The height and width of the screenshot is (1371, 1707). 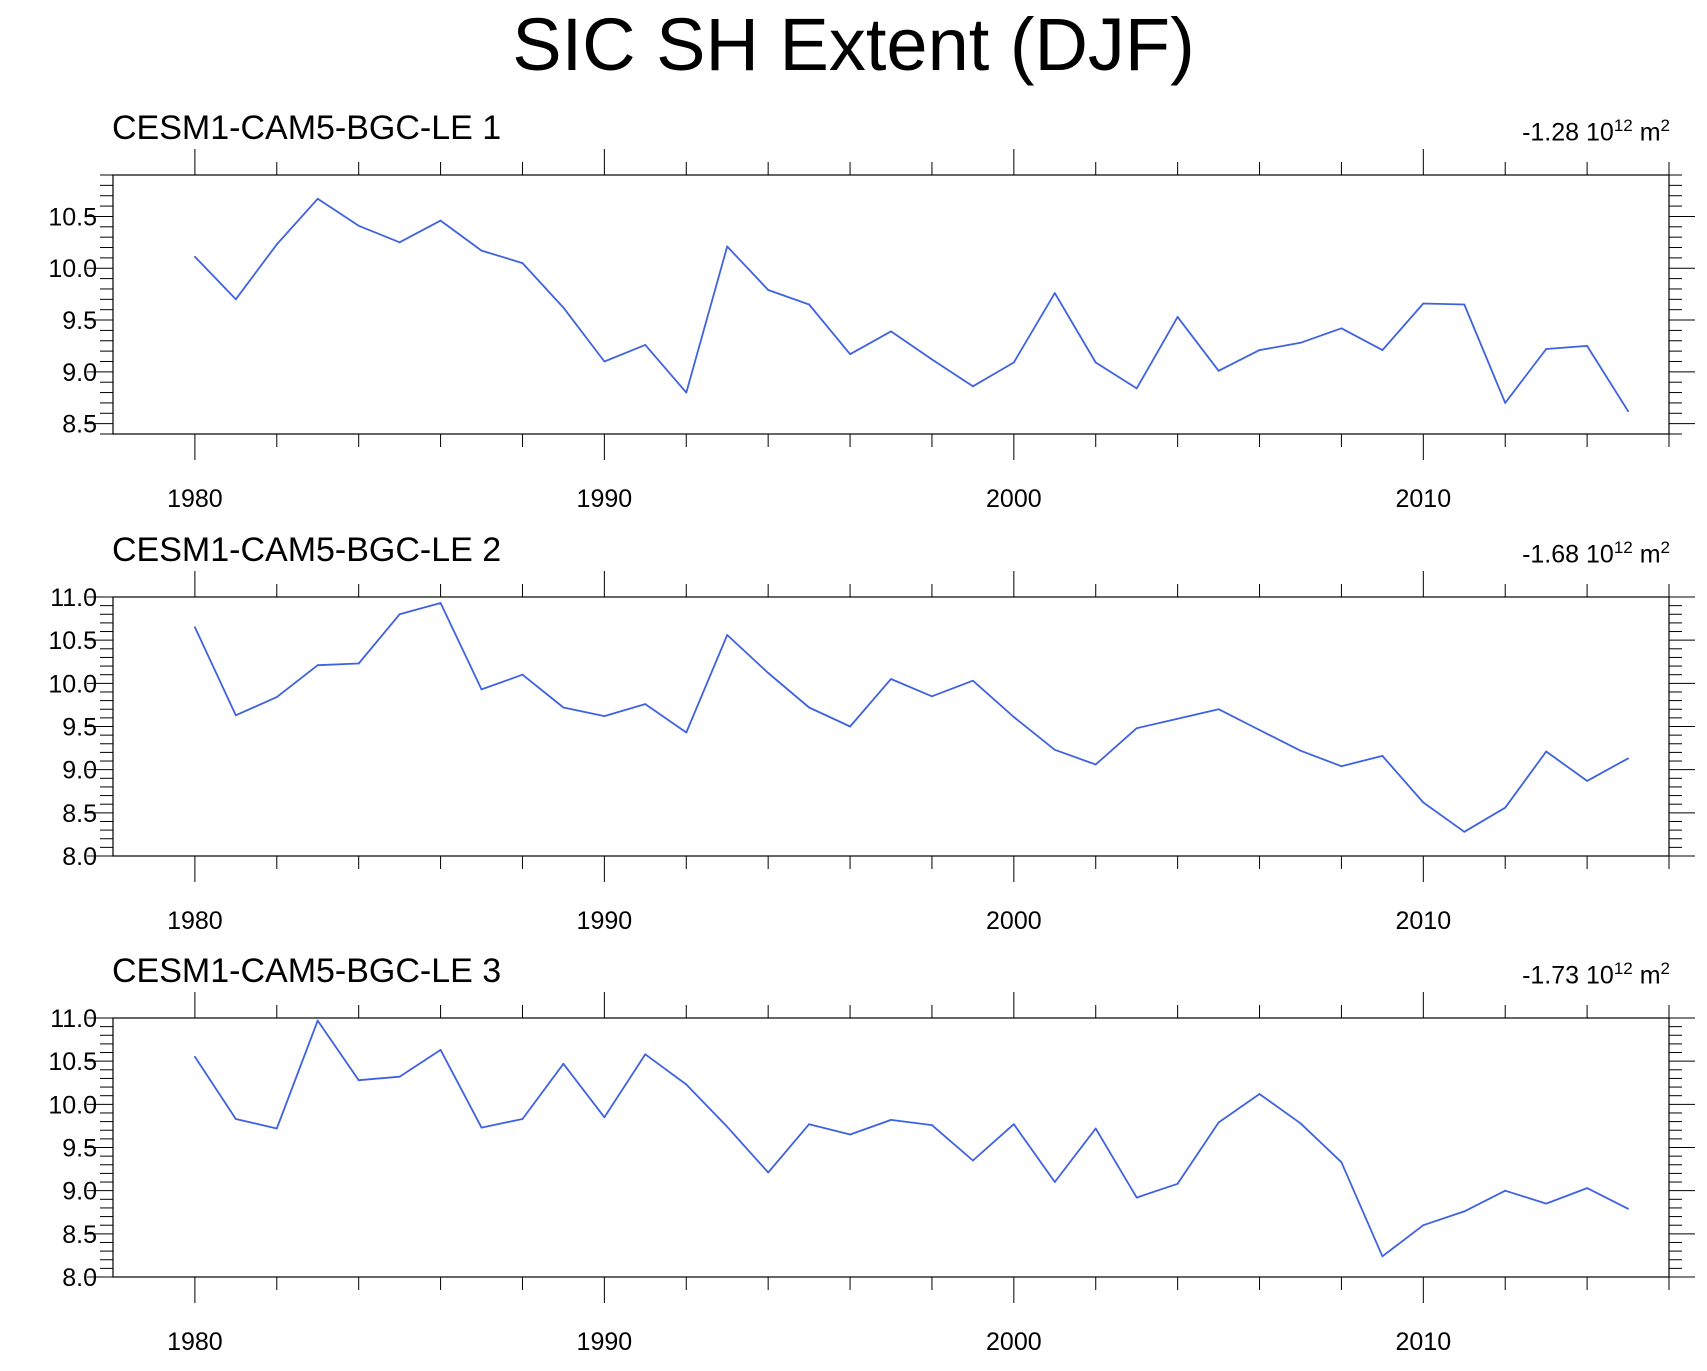 I want to click on series-line, so click(x=911, y=717).